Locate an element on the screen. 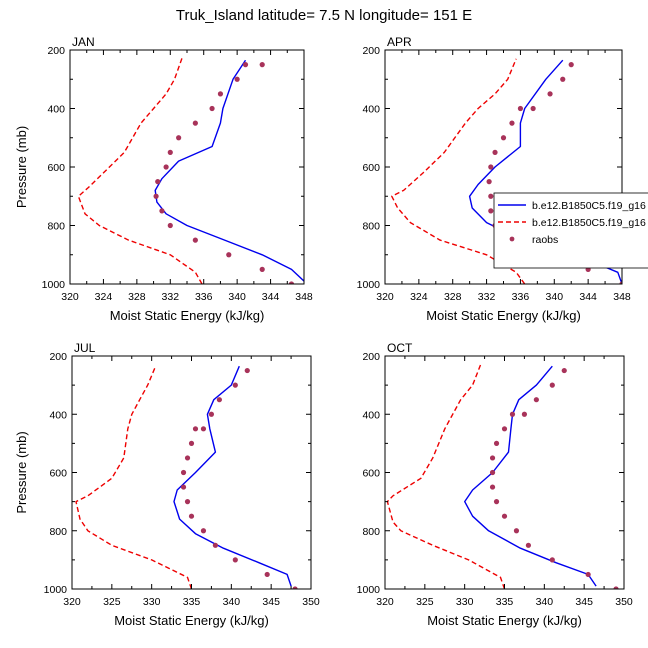 The height and width of the screenshot is (648, 648). plot-frame is located at coordinates (191, 472).